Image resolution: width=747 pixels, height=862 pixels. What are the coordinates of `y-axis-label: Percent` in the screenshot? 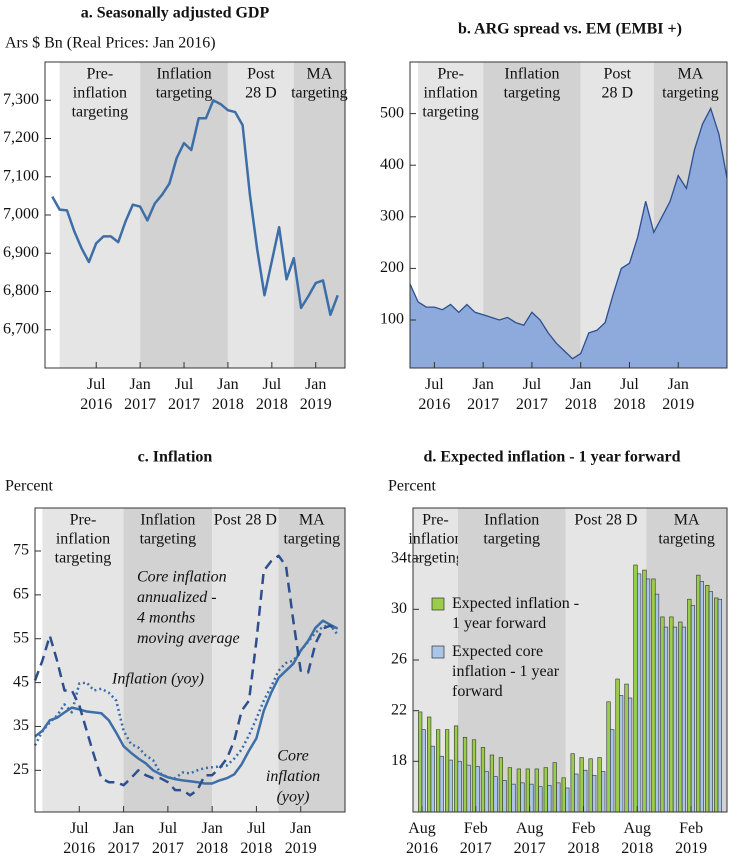 It's located at (412, 486).